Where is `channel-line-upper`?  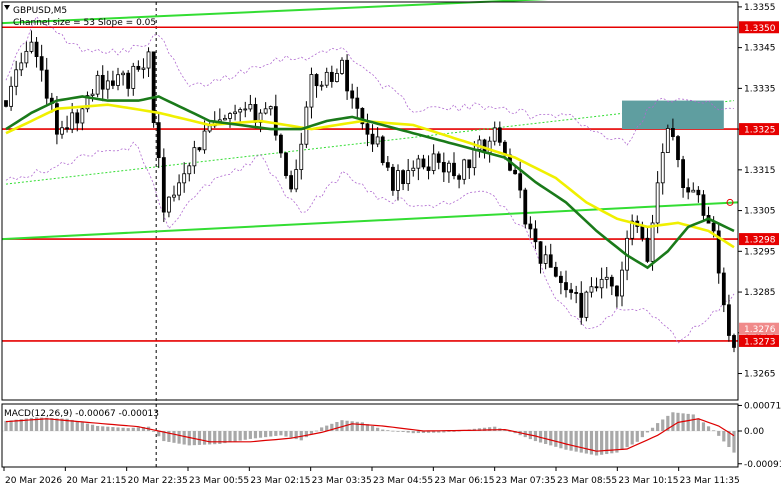
channel-line-upper is located at coordinates (369, 12).